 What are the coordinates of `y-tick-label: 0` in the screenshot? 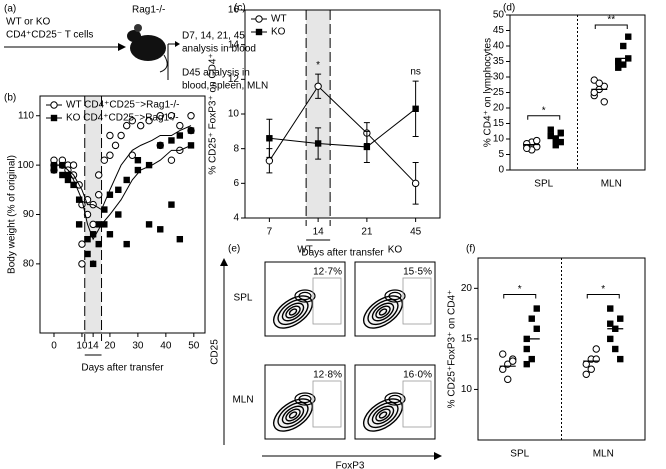 It's located at (501, 170).